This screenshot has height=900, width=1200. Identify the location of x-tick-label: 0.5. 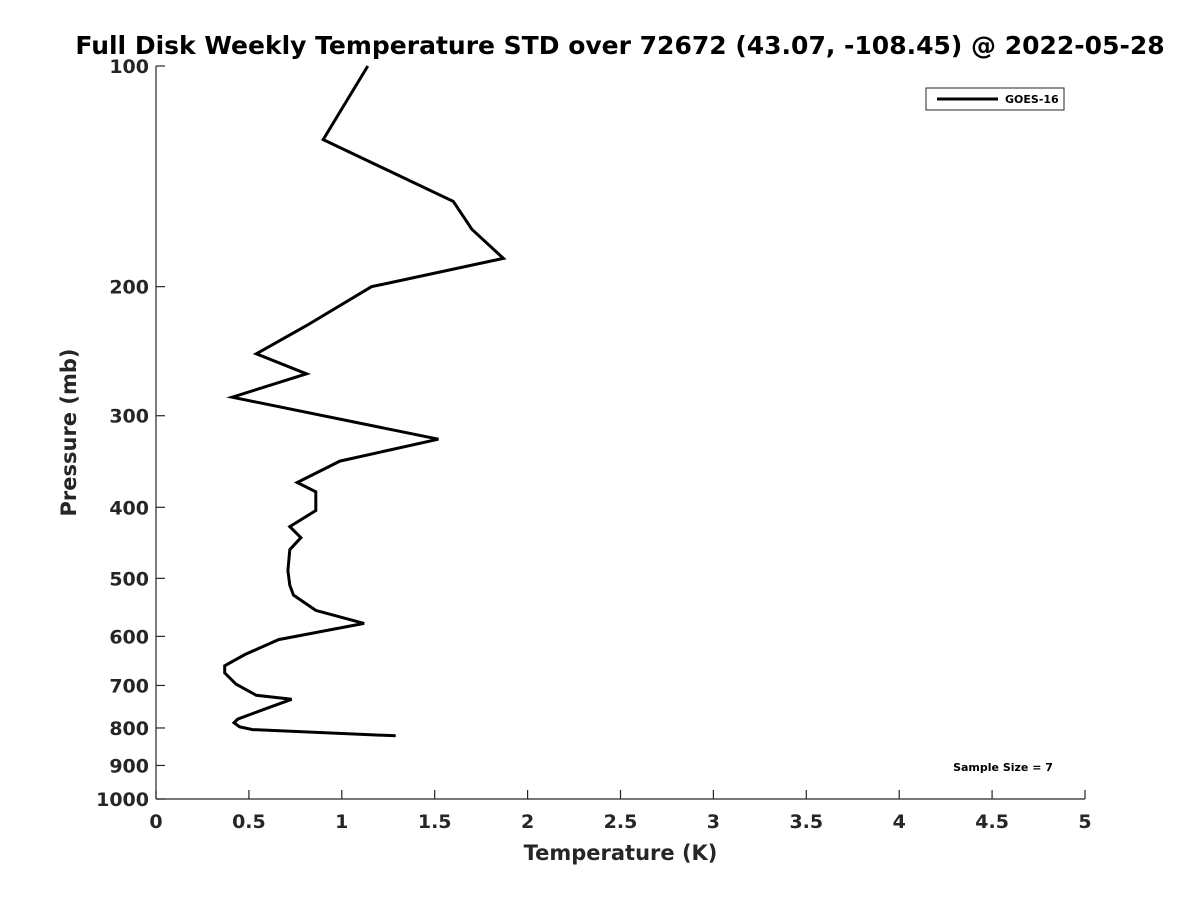
(249, 822).